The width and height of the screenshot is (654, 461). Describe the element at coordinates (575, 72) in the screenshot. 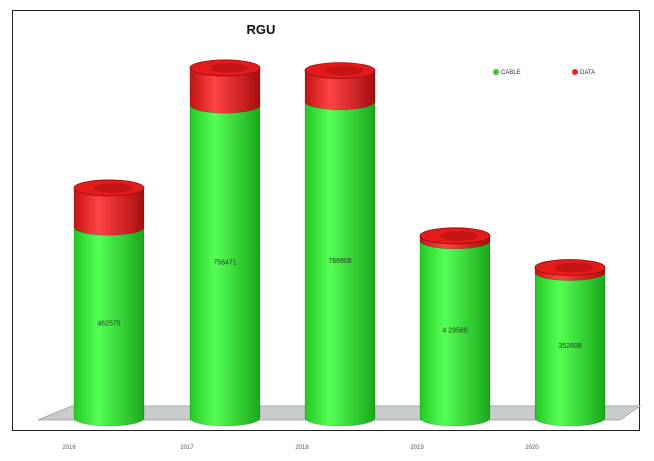

I see `legend-swatch-data` at that location.